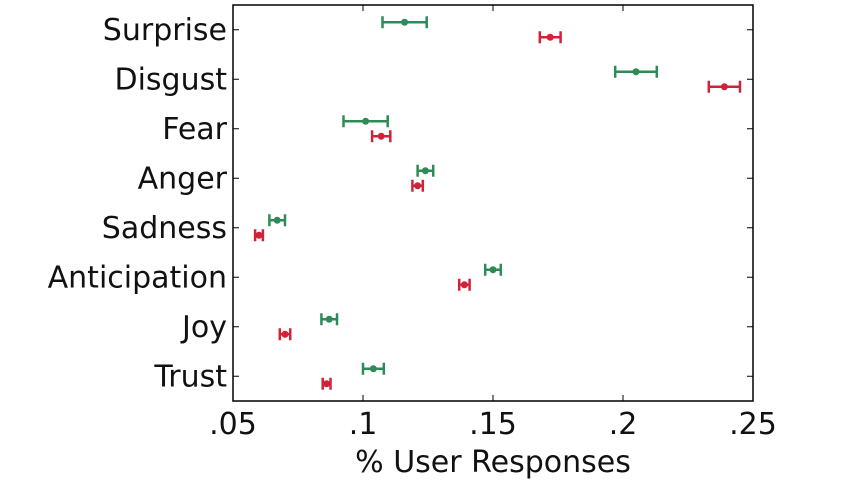 This screenshot has width=846, height=492. I want to click on category-label-sadness: Sadness, so click(164, 228).